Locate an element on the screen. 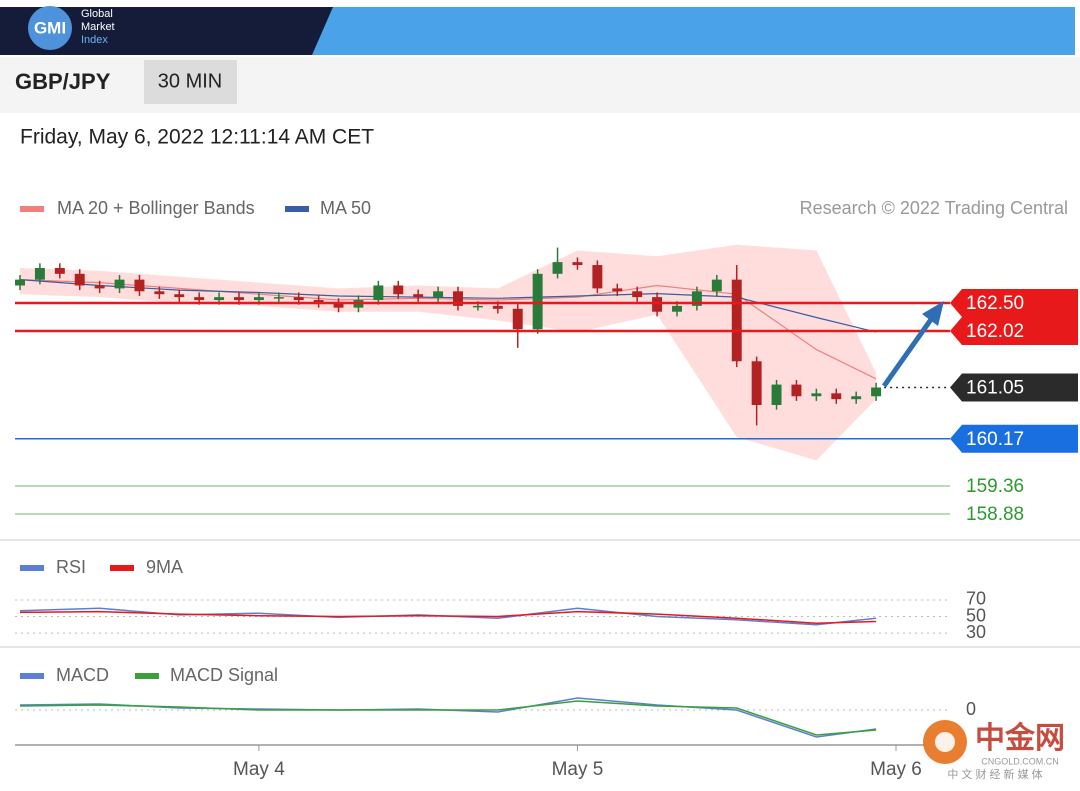  logo-circle is located at coordinates (50, 28).